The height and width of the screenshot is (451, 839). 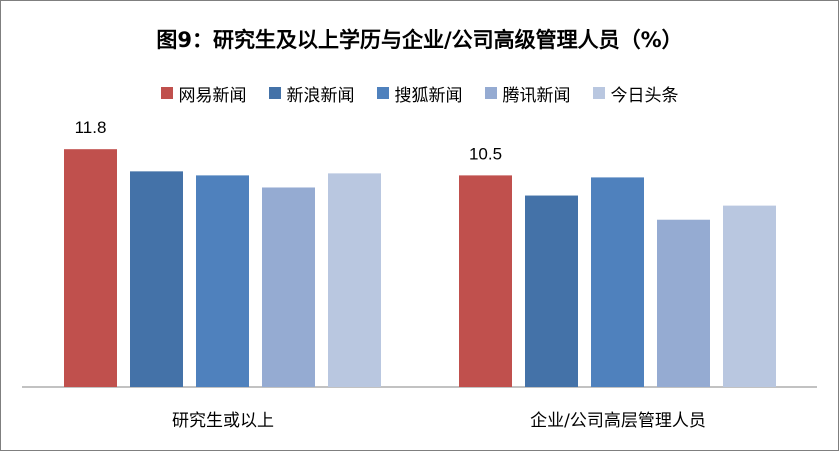 I want to click on legend-item: 新浪新闻, so click(x=311, y=93).